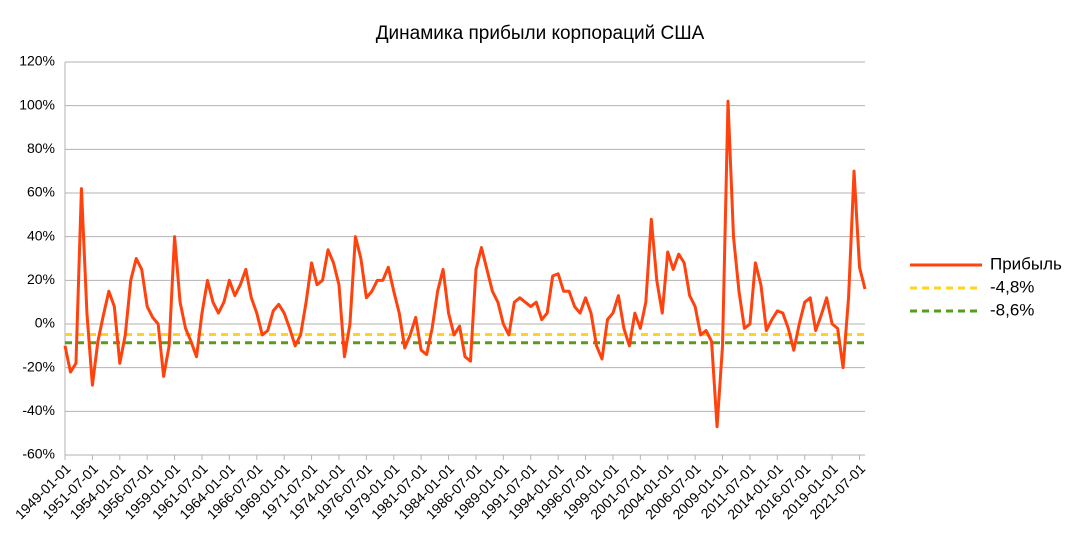 This screenshot has width=1081, height=545. What do you see at coordinates (38, 454) in the screenshot?
I see `y-tick-label: -60%` at bounding box center [38, 454].